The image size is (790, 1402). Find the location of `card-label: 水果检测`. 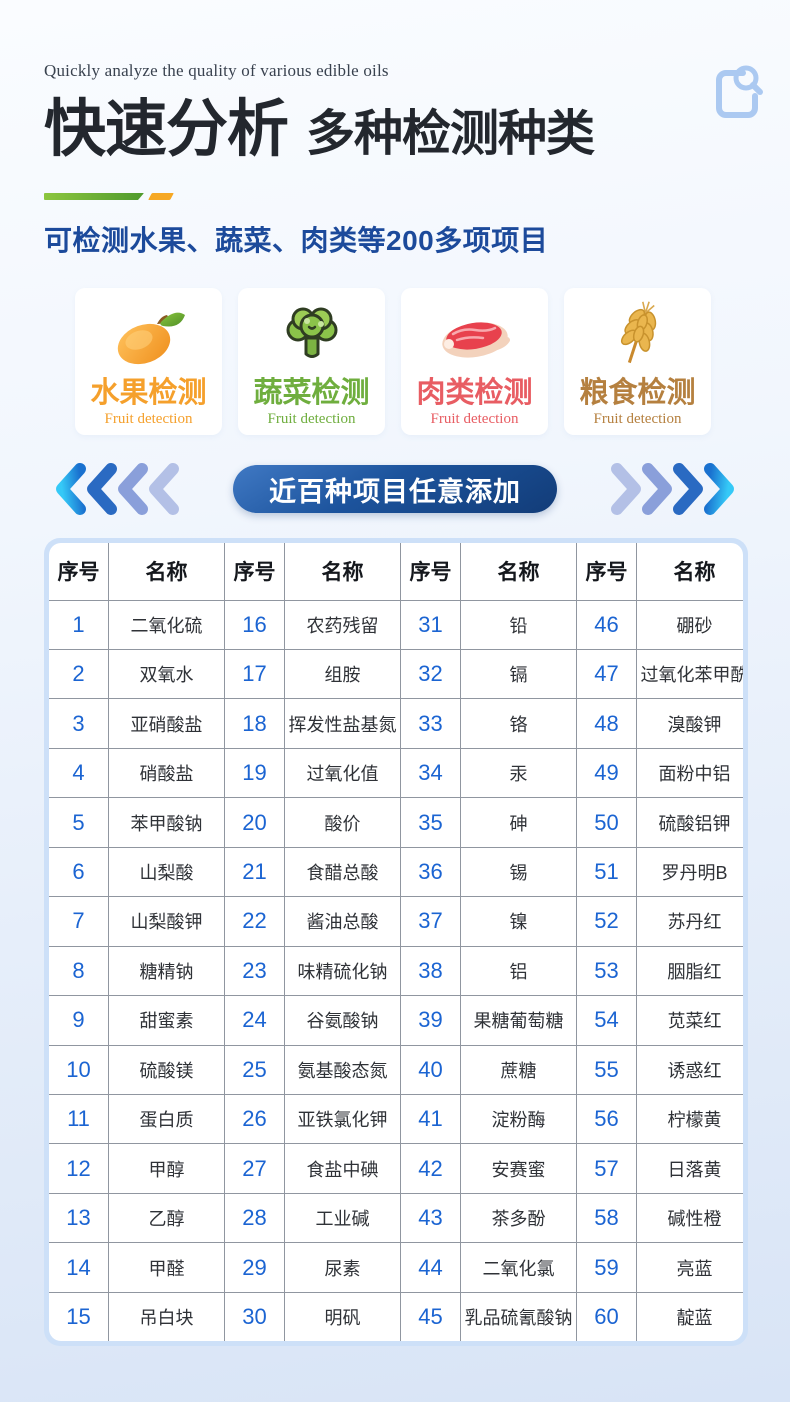

card-label: 水果检测 is located at coordinates (148, 393).